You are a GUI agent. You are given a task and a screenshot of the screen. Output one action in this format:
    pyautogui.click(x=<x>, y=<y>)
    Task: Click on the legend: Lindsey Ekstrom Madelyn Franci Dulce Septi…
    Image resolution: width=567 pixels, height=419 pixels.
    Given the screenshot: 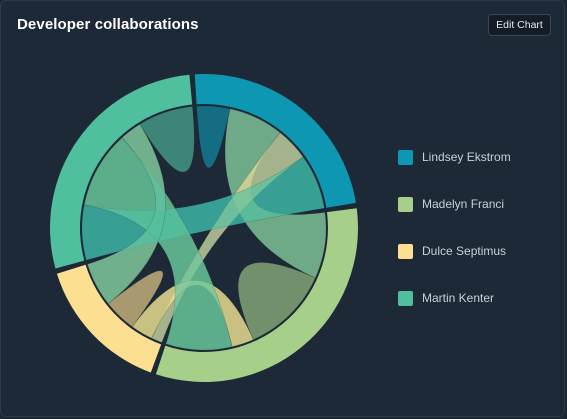 What is the action you would take?
    pyautogui.click(x=454, y=242)
    